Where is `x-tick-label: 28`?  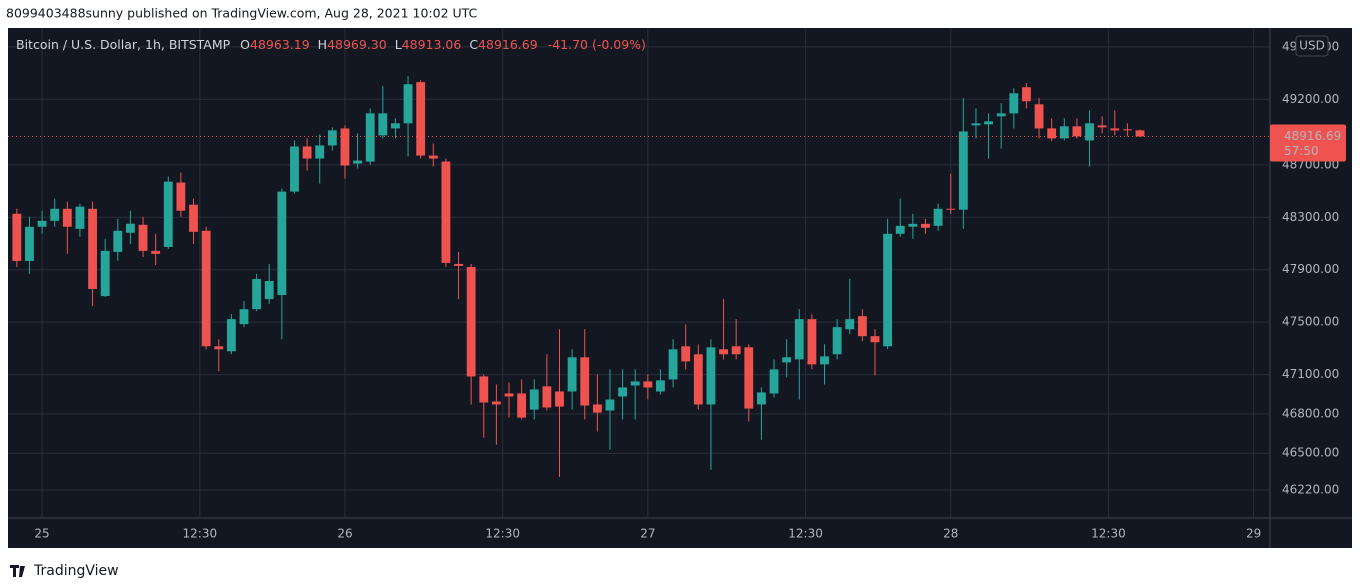
x-tick-label: 28 is located at coordinates (950, 534).